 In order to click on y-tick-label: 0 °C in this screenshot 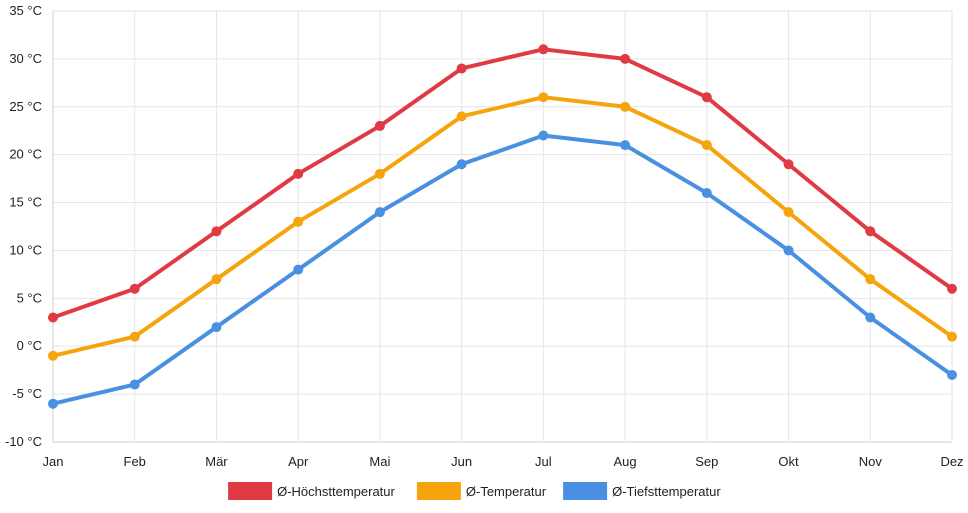, I will do `click(29, 345)`.